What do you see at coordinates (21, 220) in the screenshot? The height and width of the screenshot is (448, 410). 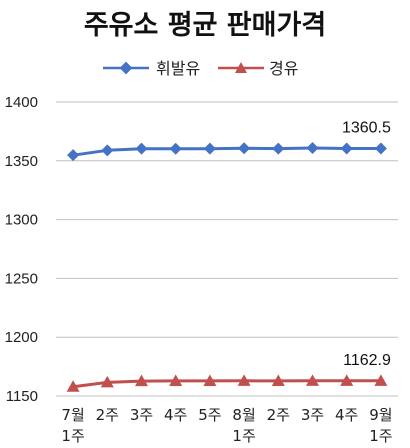 I see `y-tick-label: 1300` at bounding box center [21, 220].